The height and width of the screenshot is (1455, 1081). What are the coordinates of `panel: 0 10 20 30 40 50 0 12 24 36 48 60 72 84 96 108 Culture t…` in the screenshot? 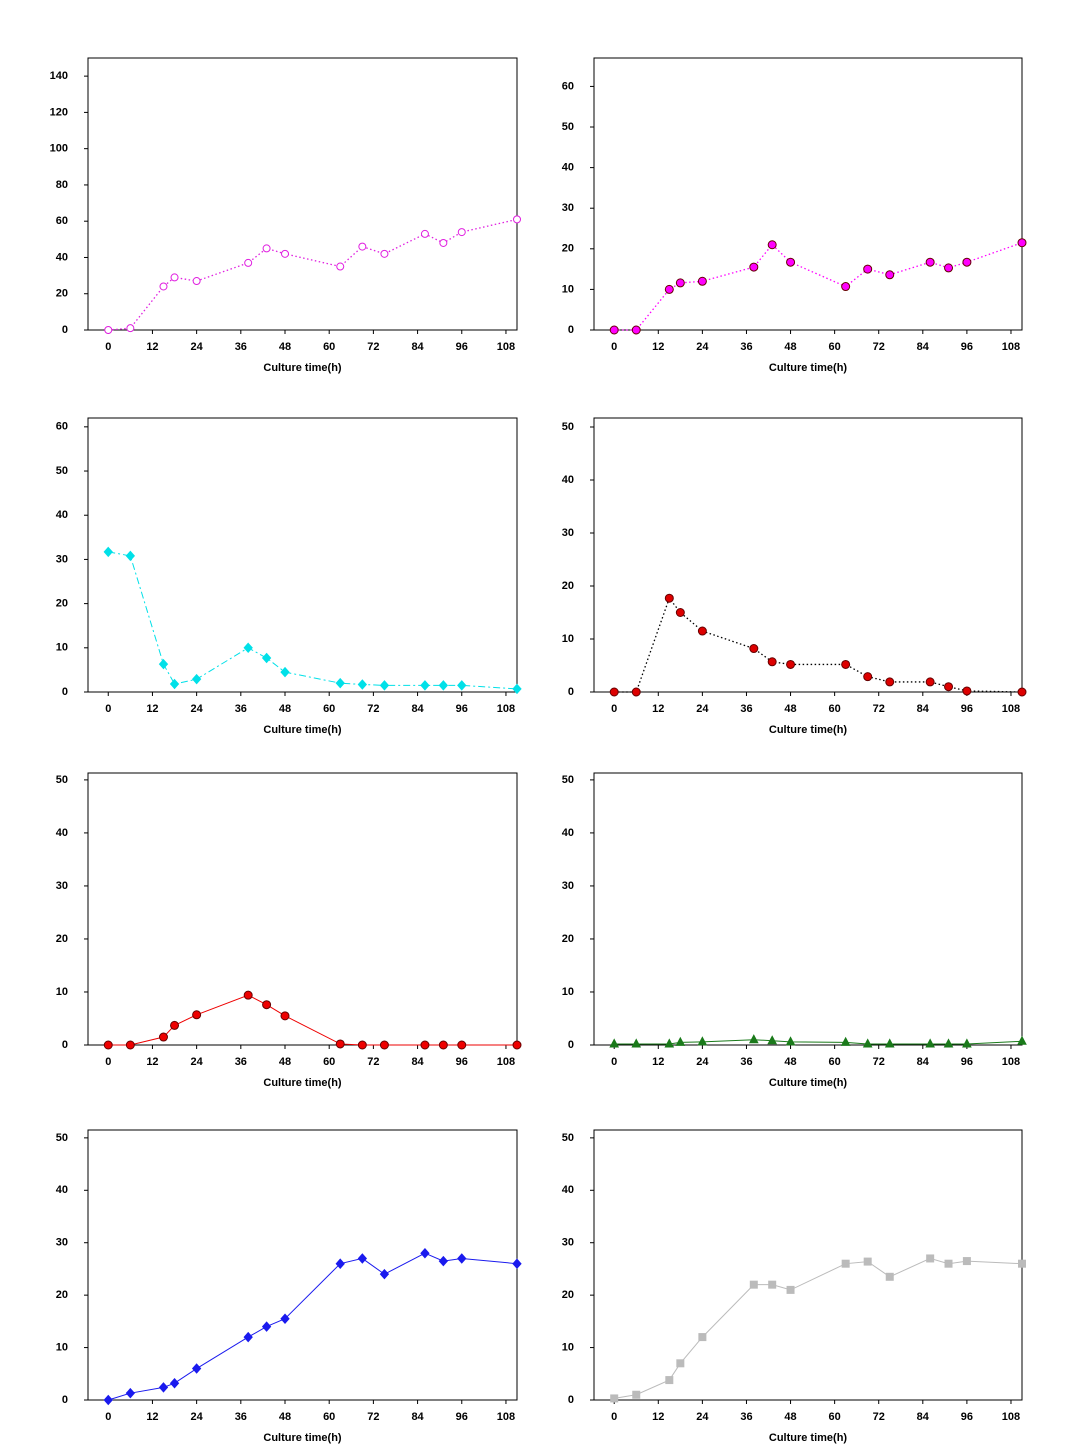 It's located at (794, 1286).